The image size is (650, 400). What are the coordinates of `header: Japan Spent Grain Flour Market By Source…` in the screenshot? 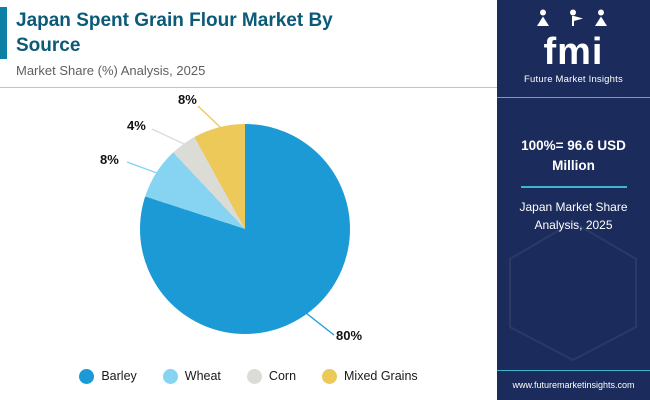 It's located at (248, 39).